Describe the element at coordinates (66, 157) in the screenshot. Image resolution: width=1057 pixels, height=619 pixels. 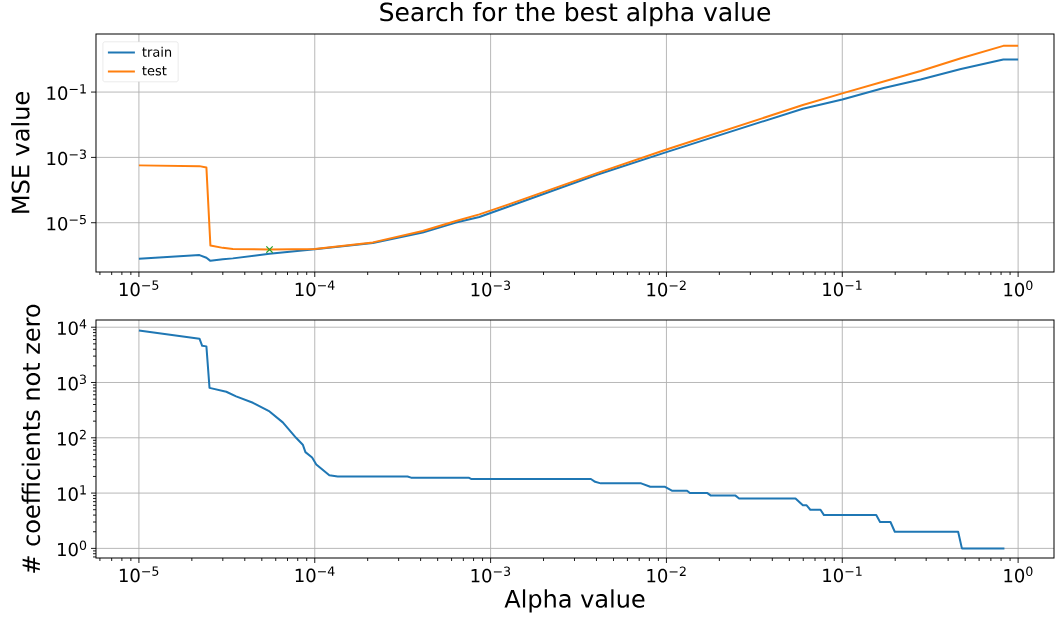
I see `y-tick-label: 10$^{−3}$` at that location.